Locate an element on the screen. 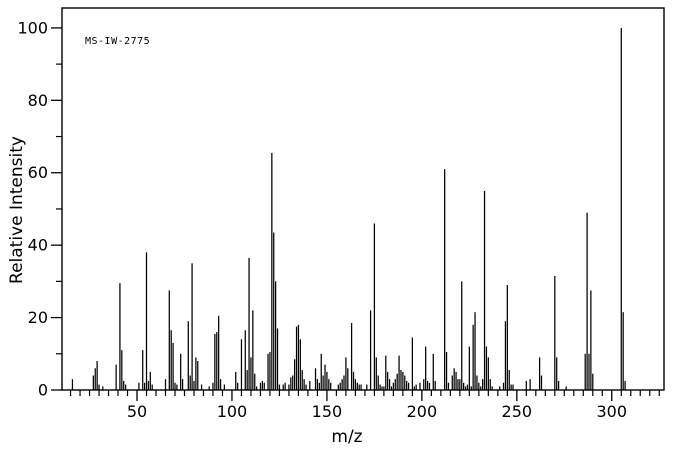 This screenshot has width=676, height=455. x-tick-label: 150 is located at coordinates (327, 411).